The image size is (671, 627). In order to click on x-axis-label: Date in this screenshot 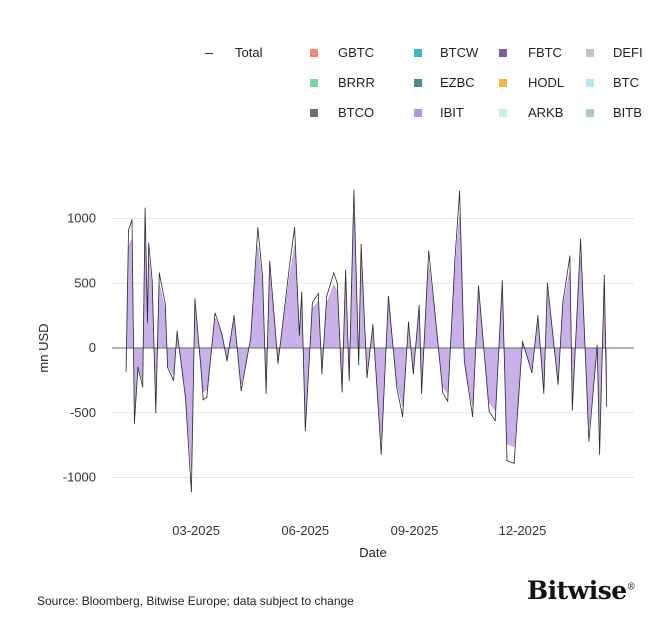, I will do `click(372, 552)`.